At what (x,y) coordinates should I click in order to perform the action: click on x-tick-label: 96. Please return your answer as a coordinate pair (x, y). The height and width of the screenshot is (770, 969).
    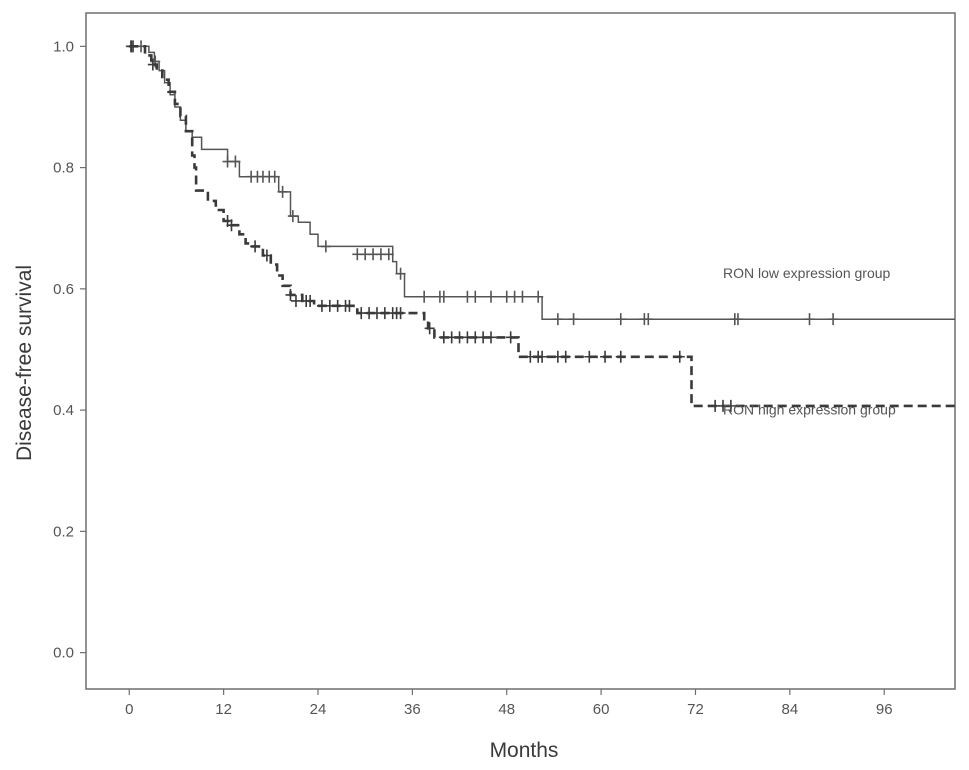
    Looking at the image, I should click on (884, 709).